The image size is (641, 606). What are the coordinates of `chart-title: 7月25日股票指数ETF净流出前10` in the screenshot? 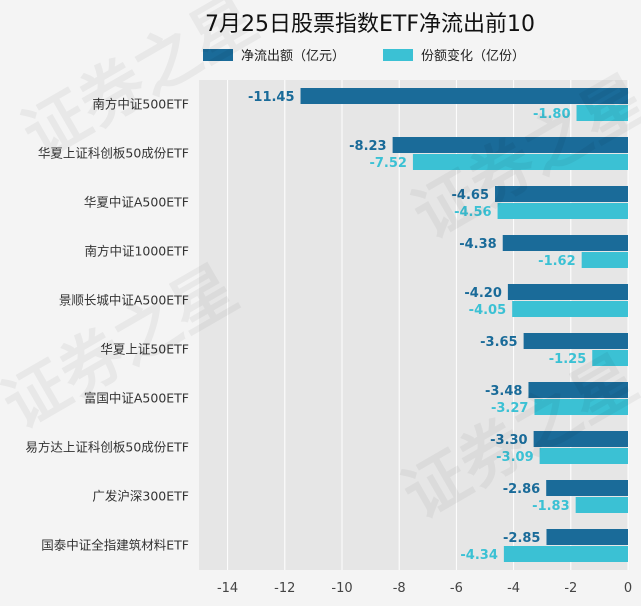 It's located at (370, 24).